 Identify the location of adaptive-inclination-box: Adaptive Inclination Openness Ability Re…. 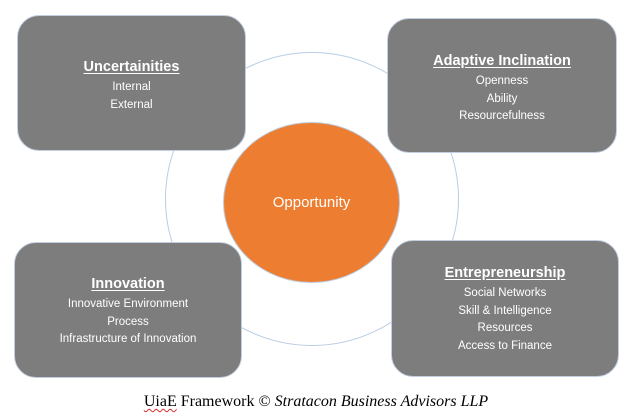
(502, 85).